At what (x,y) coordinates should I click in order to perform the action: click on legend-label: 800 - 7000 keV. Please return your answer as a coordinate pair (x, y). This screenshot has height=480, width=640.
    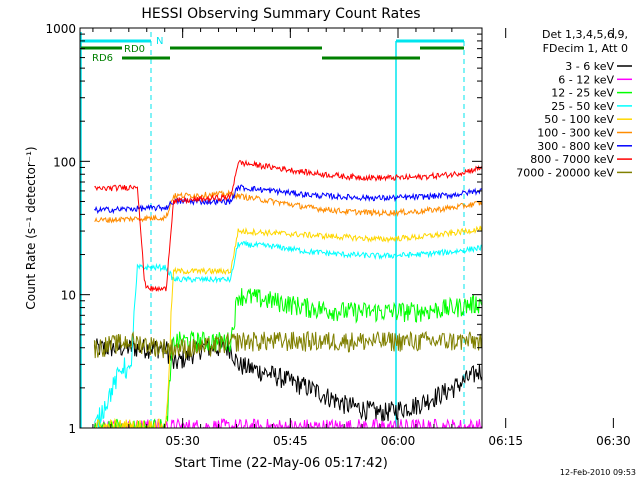
    Looking at the image, I should click on (572, 159).